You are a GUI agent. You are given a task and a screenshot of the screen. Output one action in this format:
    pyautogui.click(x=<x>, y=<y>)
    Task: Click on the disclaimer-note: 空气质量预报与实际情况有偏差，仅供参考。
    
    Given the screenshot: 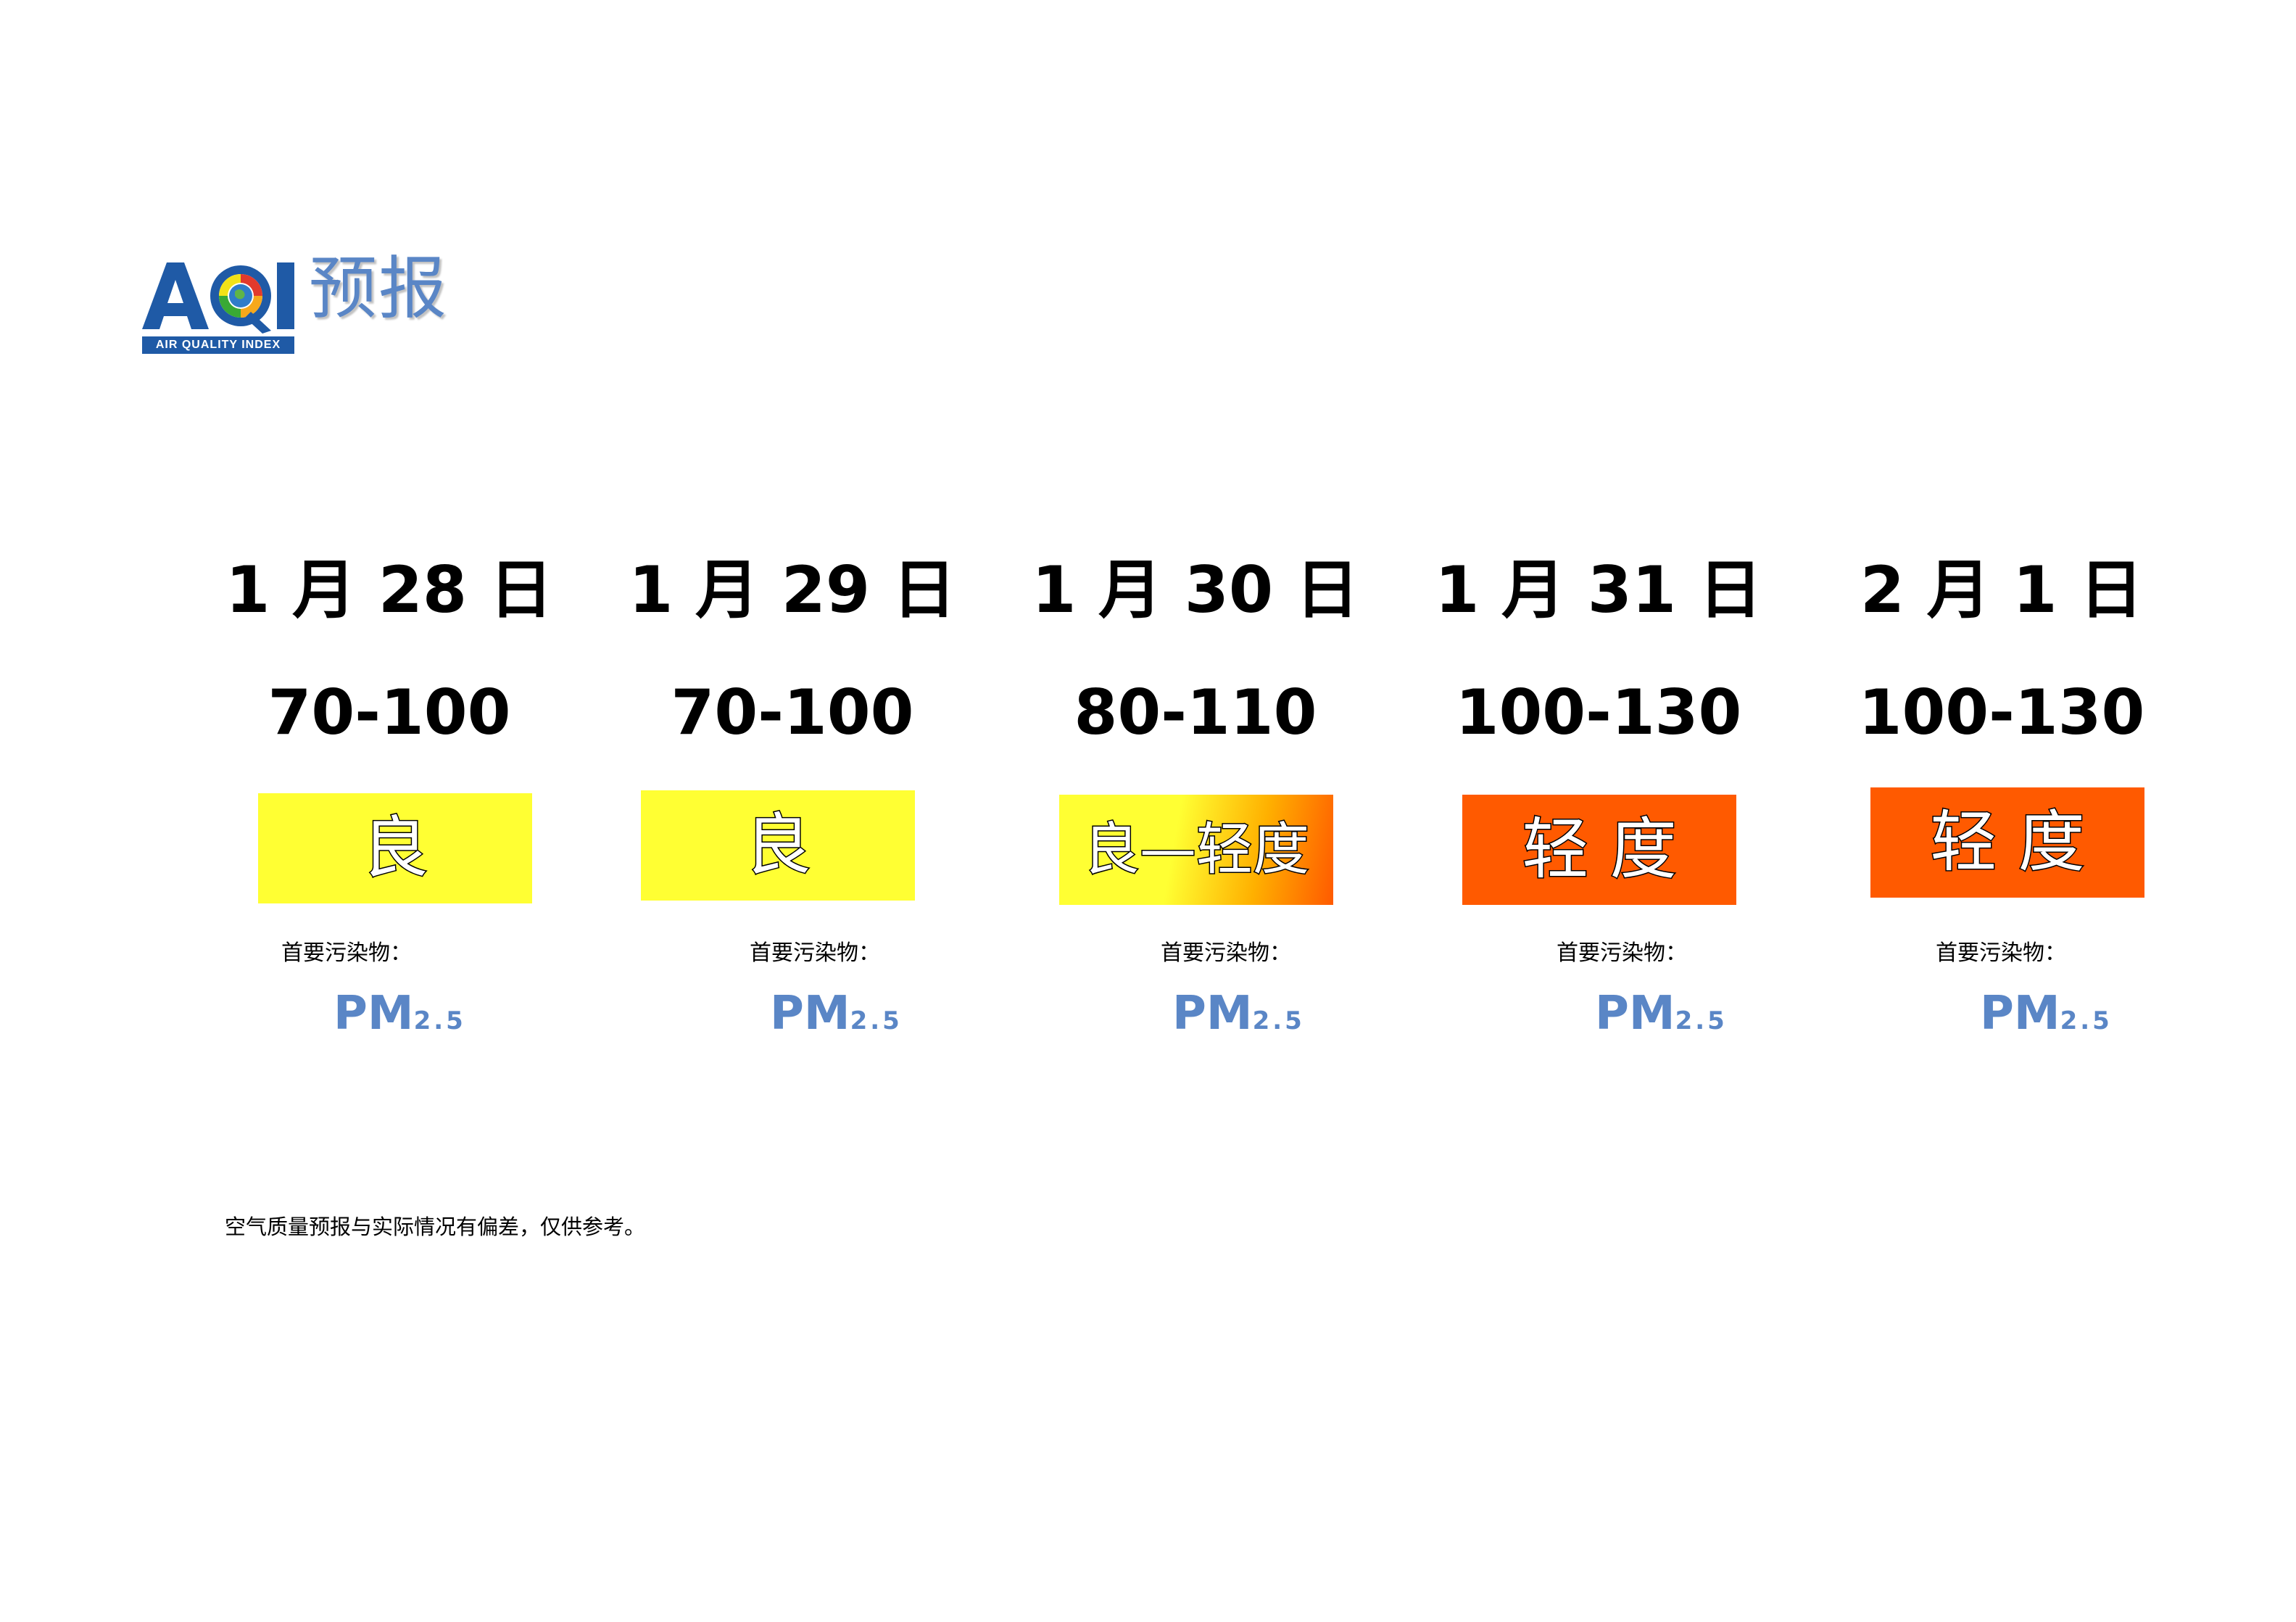 What is the action you would take?
    pyautogui.click(x=435, y=1227)
    